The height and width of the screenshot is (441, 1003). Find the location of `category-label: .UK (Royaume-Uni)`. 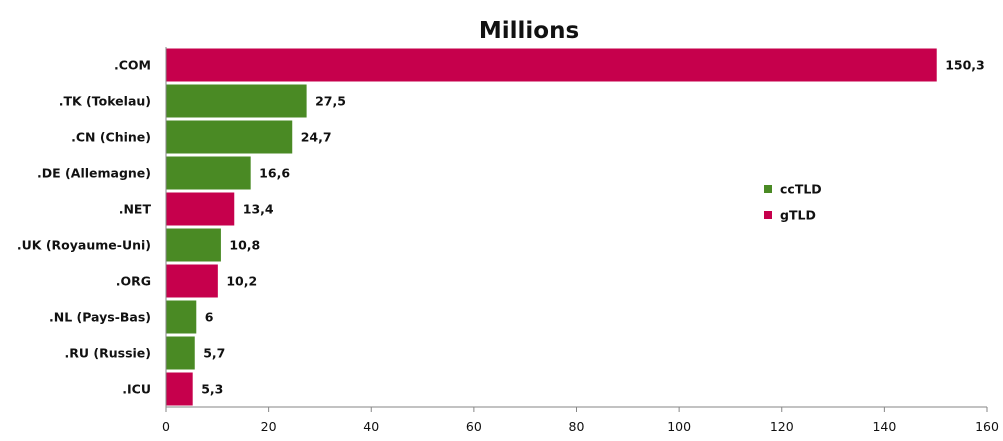

category-label: .UK (Royaume-Uni) is located at coordinates (84, 245).